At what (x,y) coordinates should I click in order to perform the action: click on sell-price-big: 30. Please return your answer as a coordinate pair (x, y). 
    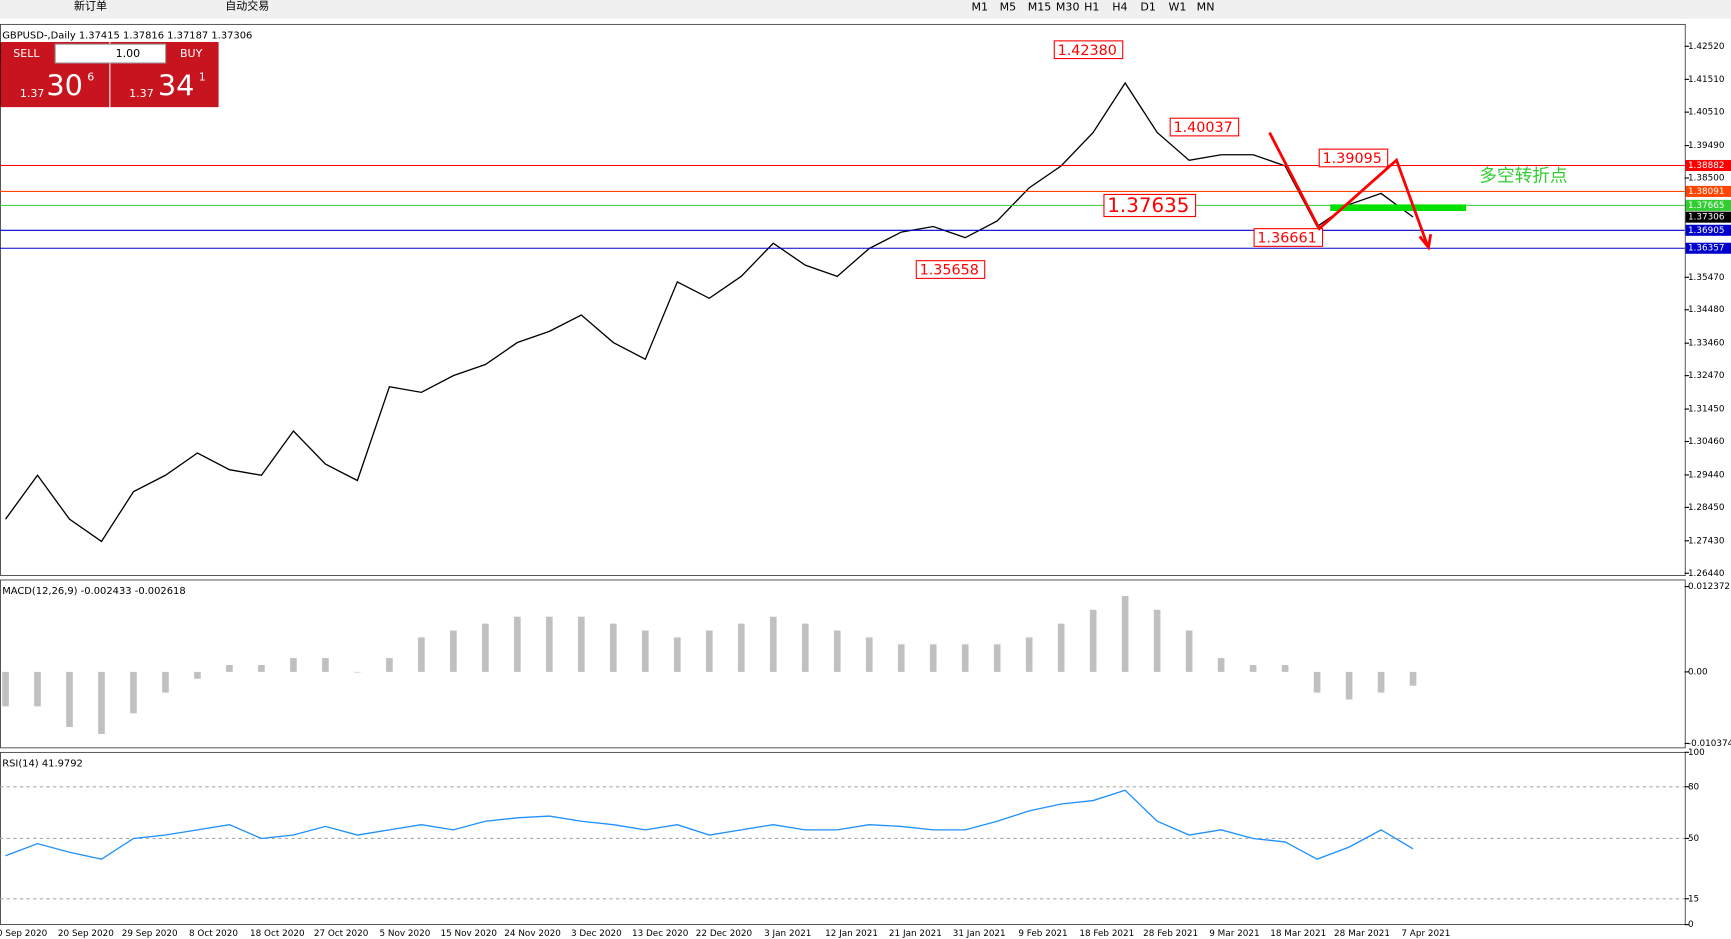
    Looking at the image, I should click on (64, 85).